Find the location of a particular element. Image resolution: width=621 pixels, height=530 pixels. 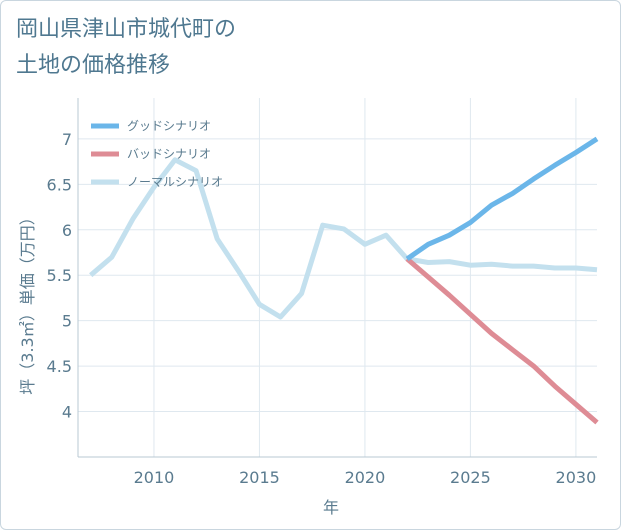

y-tick-label: 7 is located at coordinates (67, 139).